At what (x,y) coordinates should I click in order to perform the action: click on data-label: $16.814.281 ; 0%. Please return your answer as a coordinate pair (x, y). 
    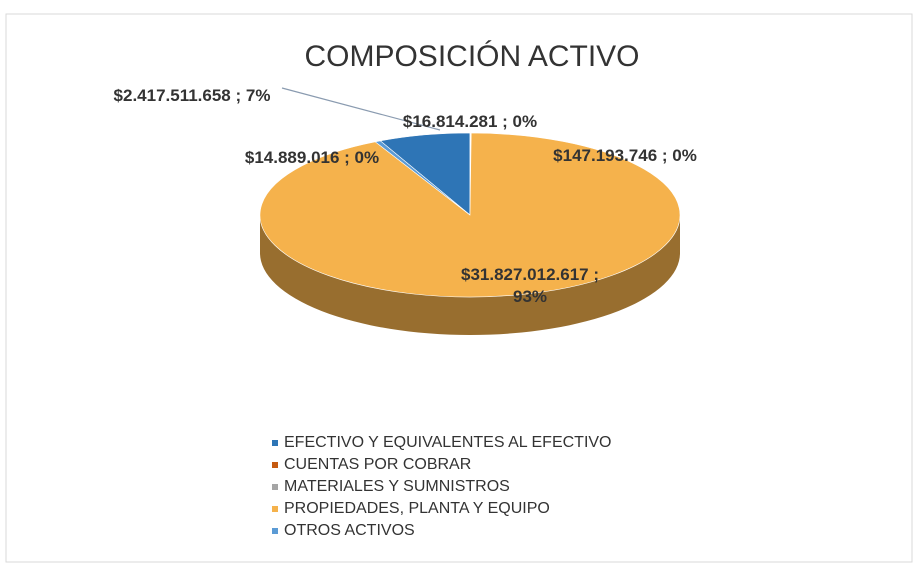
    Looking at the image, I should click on (470, 121).